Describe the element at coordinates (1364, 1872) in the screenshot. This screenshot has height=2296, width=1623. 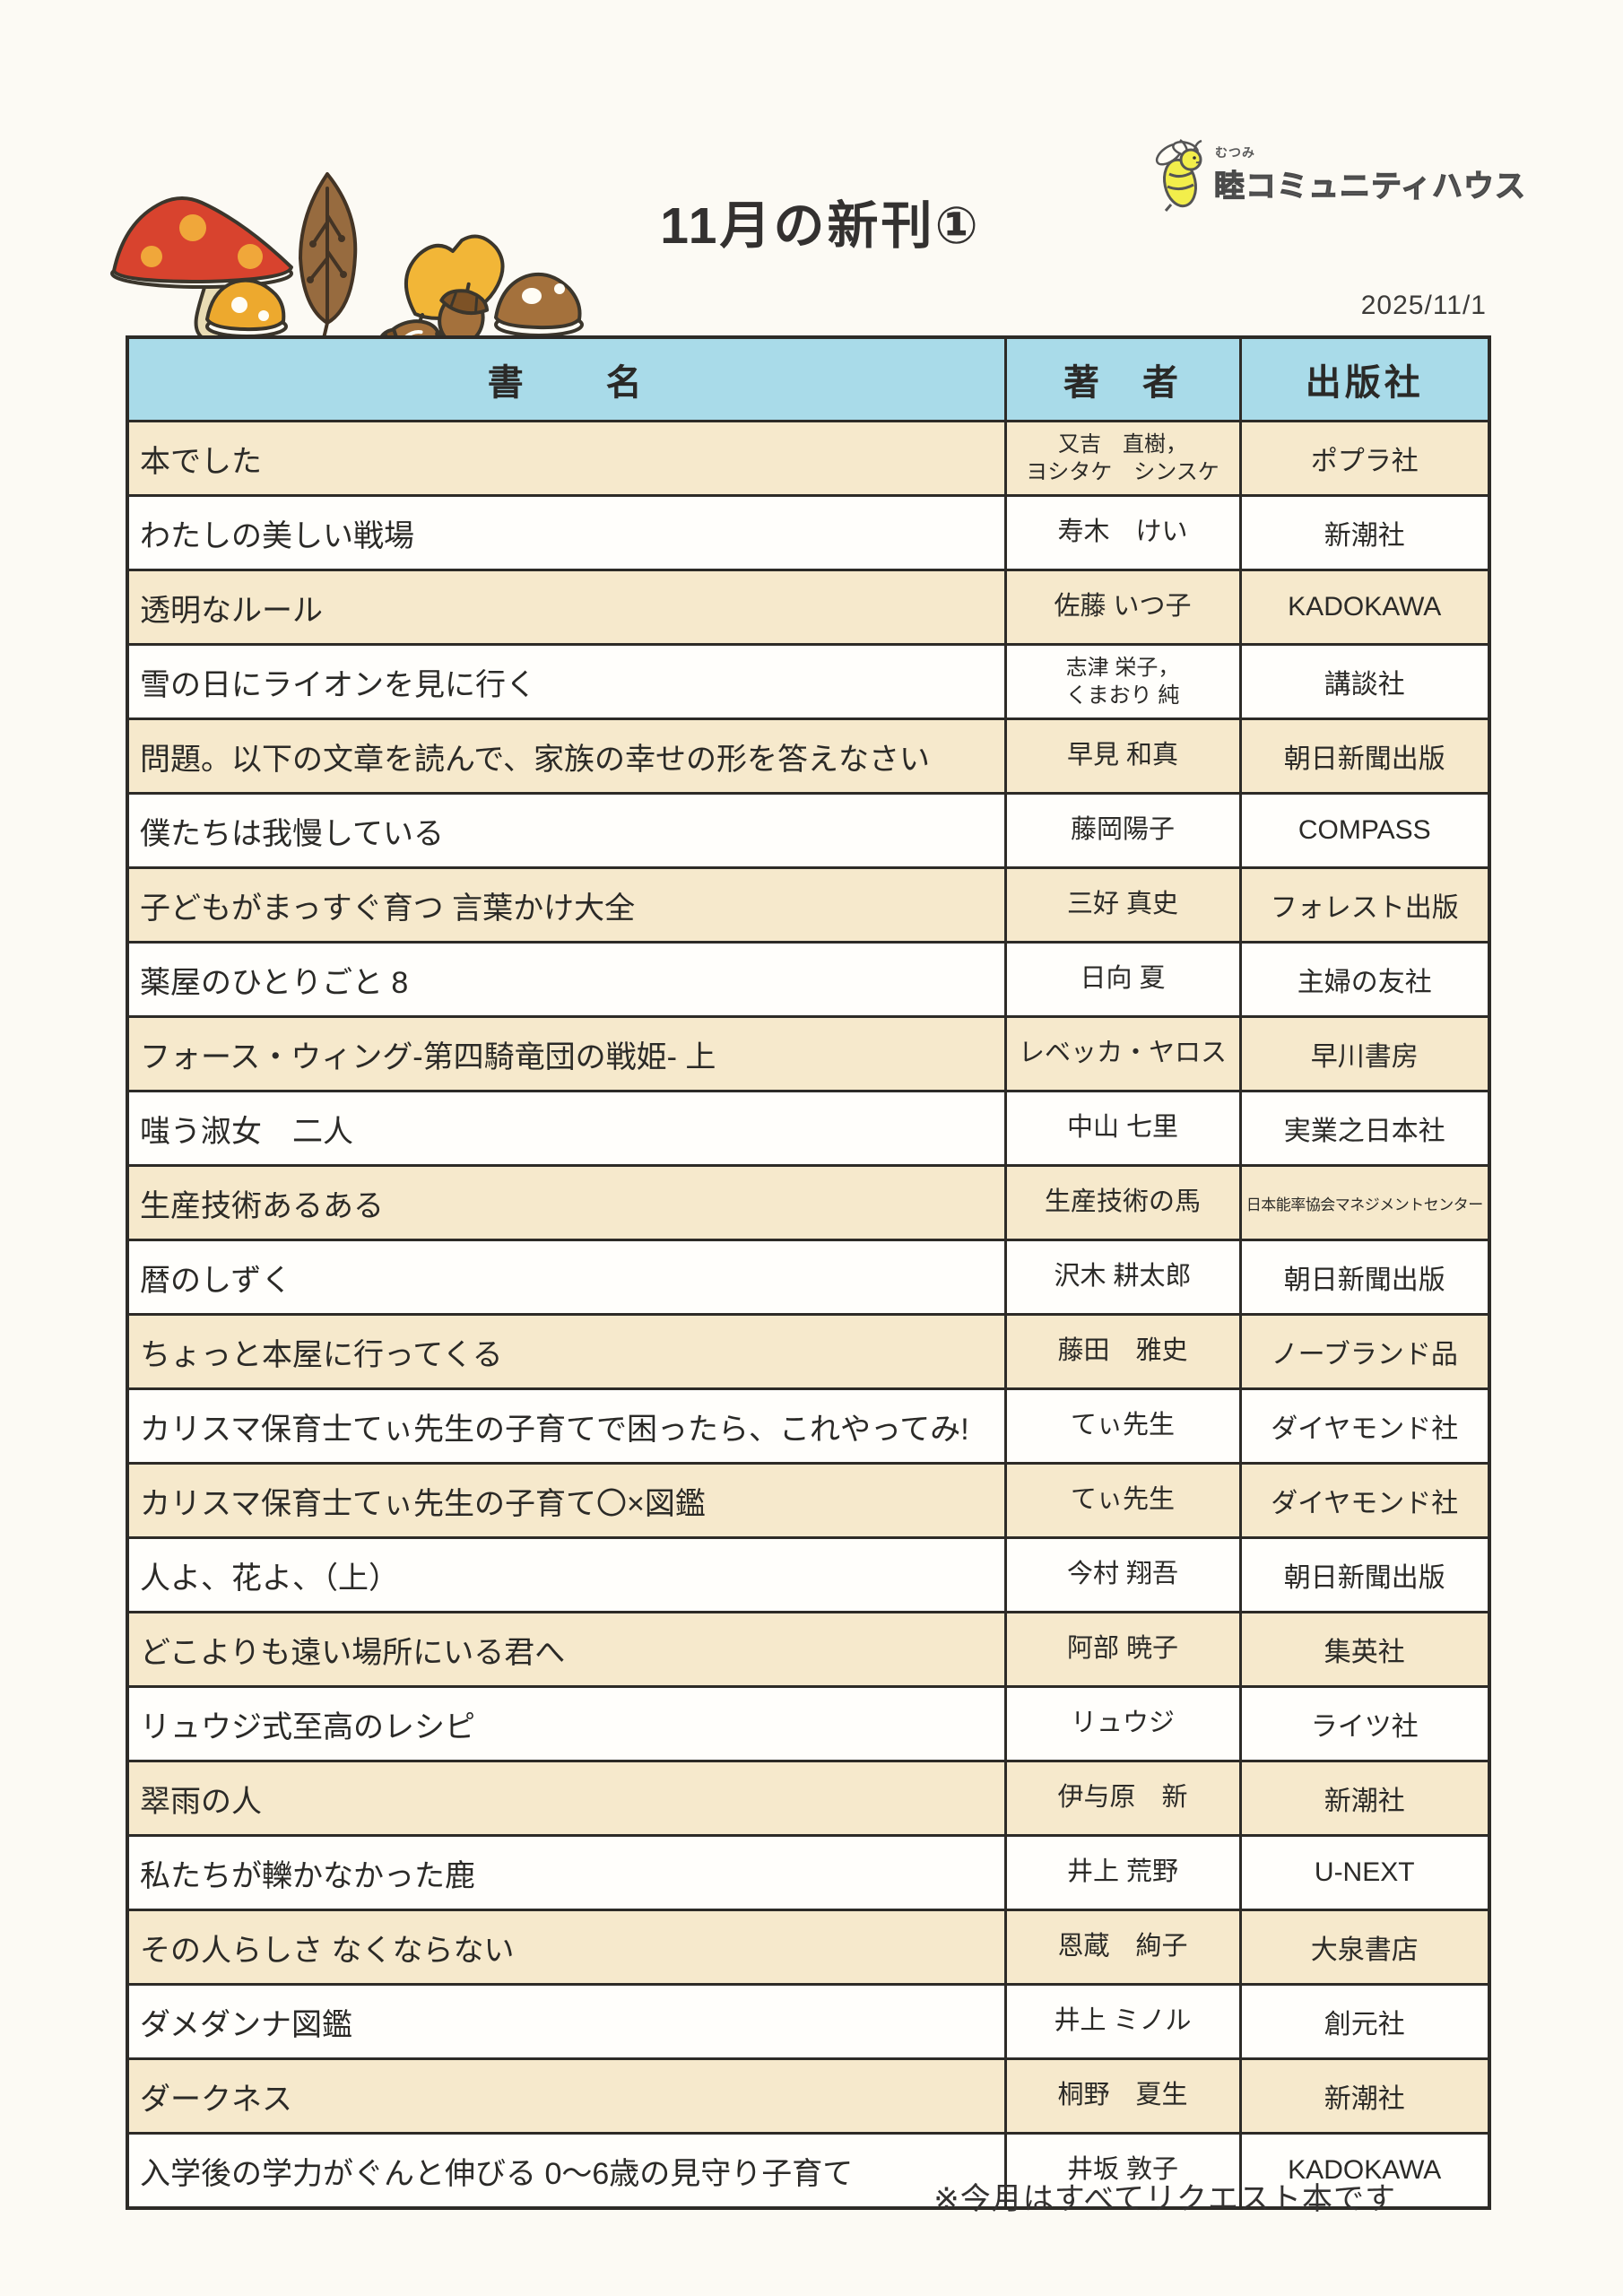
I see `publisher-cell: U-NEXT` at that location.